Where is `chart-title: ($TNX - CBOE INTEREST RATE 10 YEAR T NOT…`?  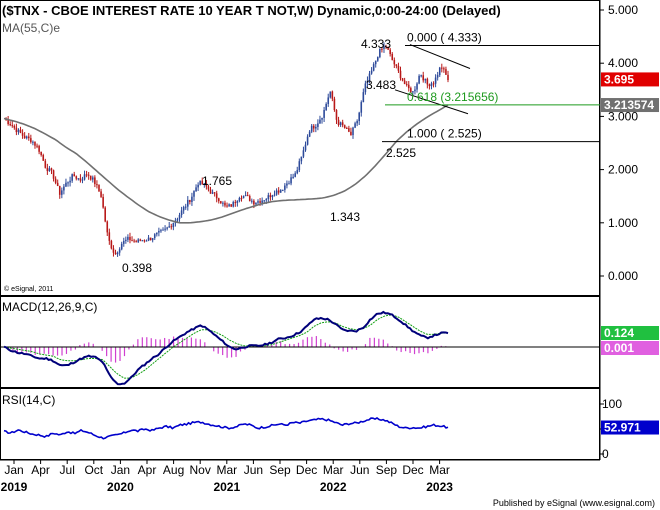
chart-title: ($TNX - CBOE INTEREST RATE 10 YEAR T NOT… is located at coordinates (251, 10).